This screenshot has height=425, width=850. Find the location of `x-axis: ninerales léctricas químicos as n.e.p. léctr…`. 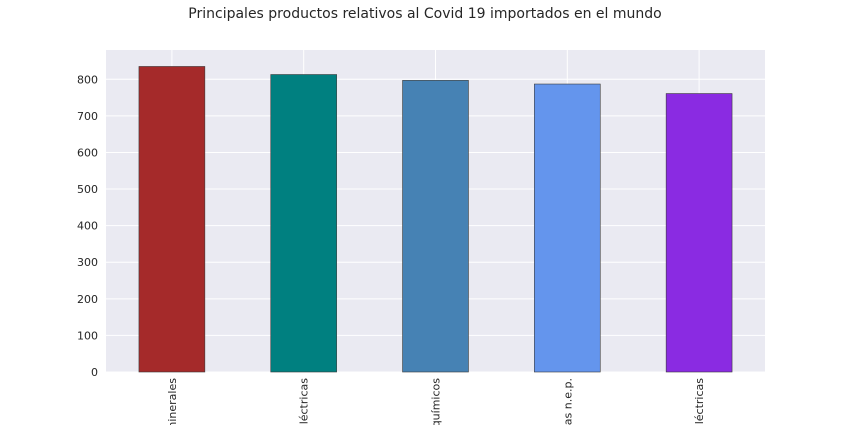

x-axis: ninerales léctricas químicos as n.e.p. léctr… is located at coordinates (436, 401).